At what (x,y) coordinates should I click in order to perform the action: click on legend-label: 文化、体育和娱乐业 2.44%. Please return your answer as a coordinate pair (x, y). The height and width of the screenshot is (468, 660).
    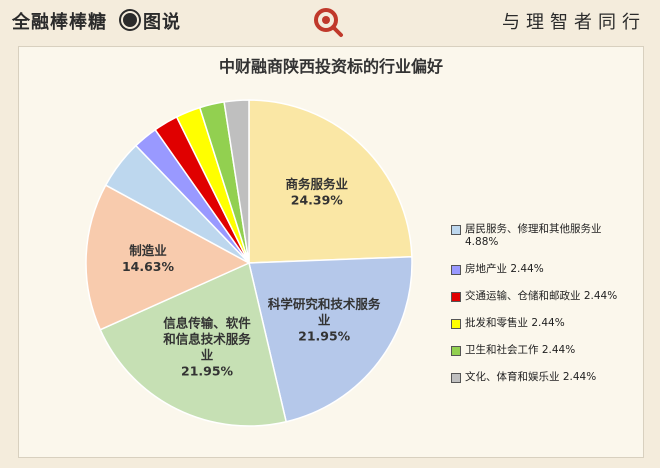
    Looking at the image, I should click on (531, 377).